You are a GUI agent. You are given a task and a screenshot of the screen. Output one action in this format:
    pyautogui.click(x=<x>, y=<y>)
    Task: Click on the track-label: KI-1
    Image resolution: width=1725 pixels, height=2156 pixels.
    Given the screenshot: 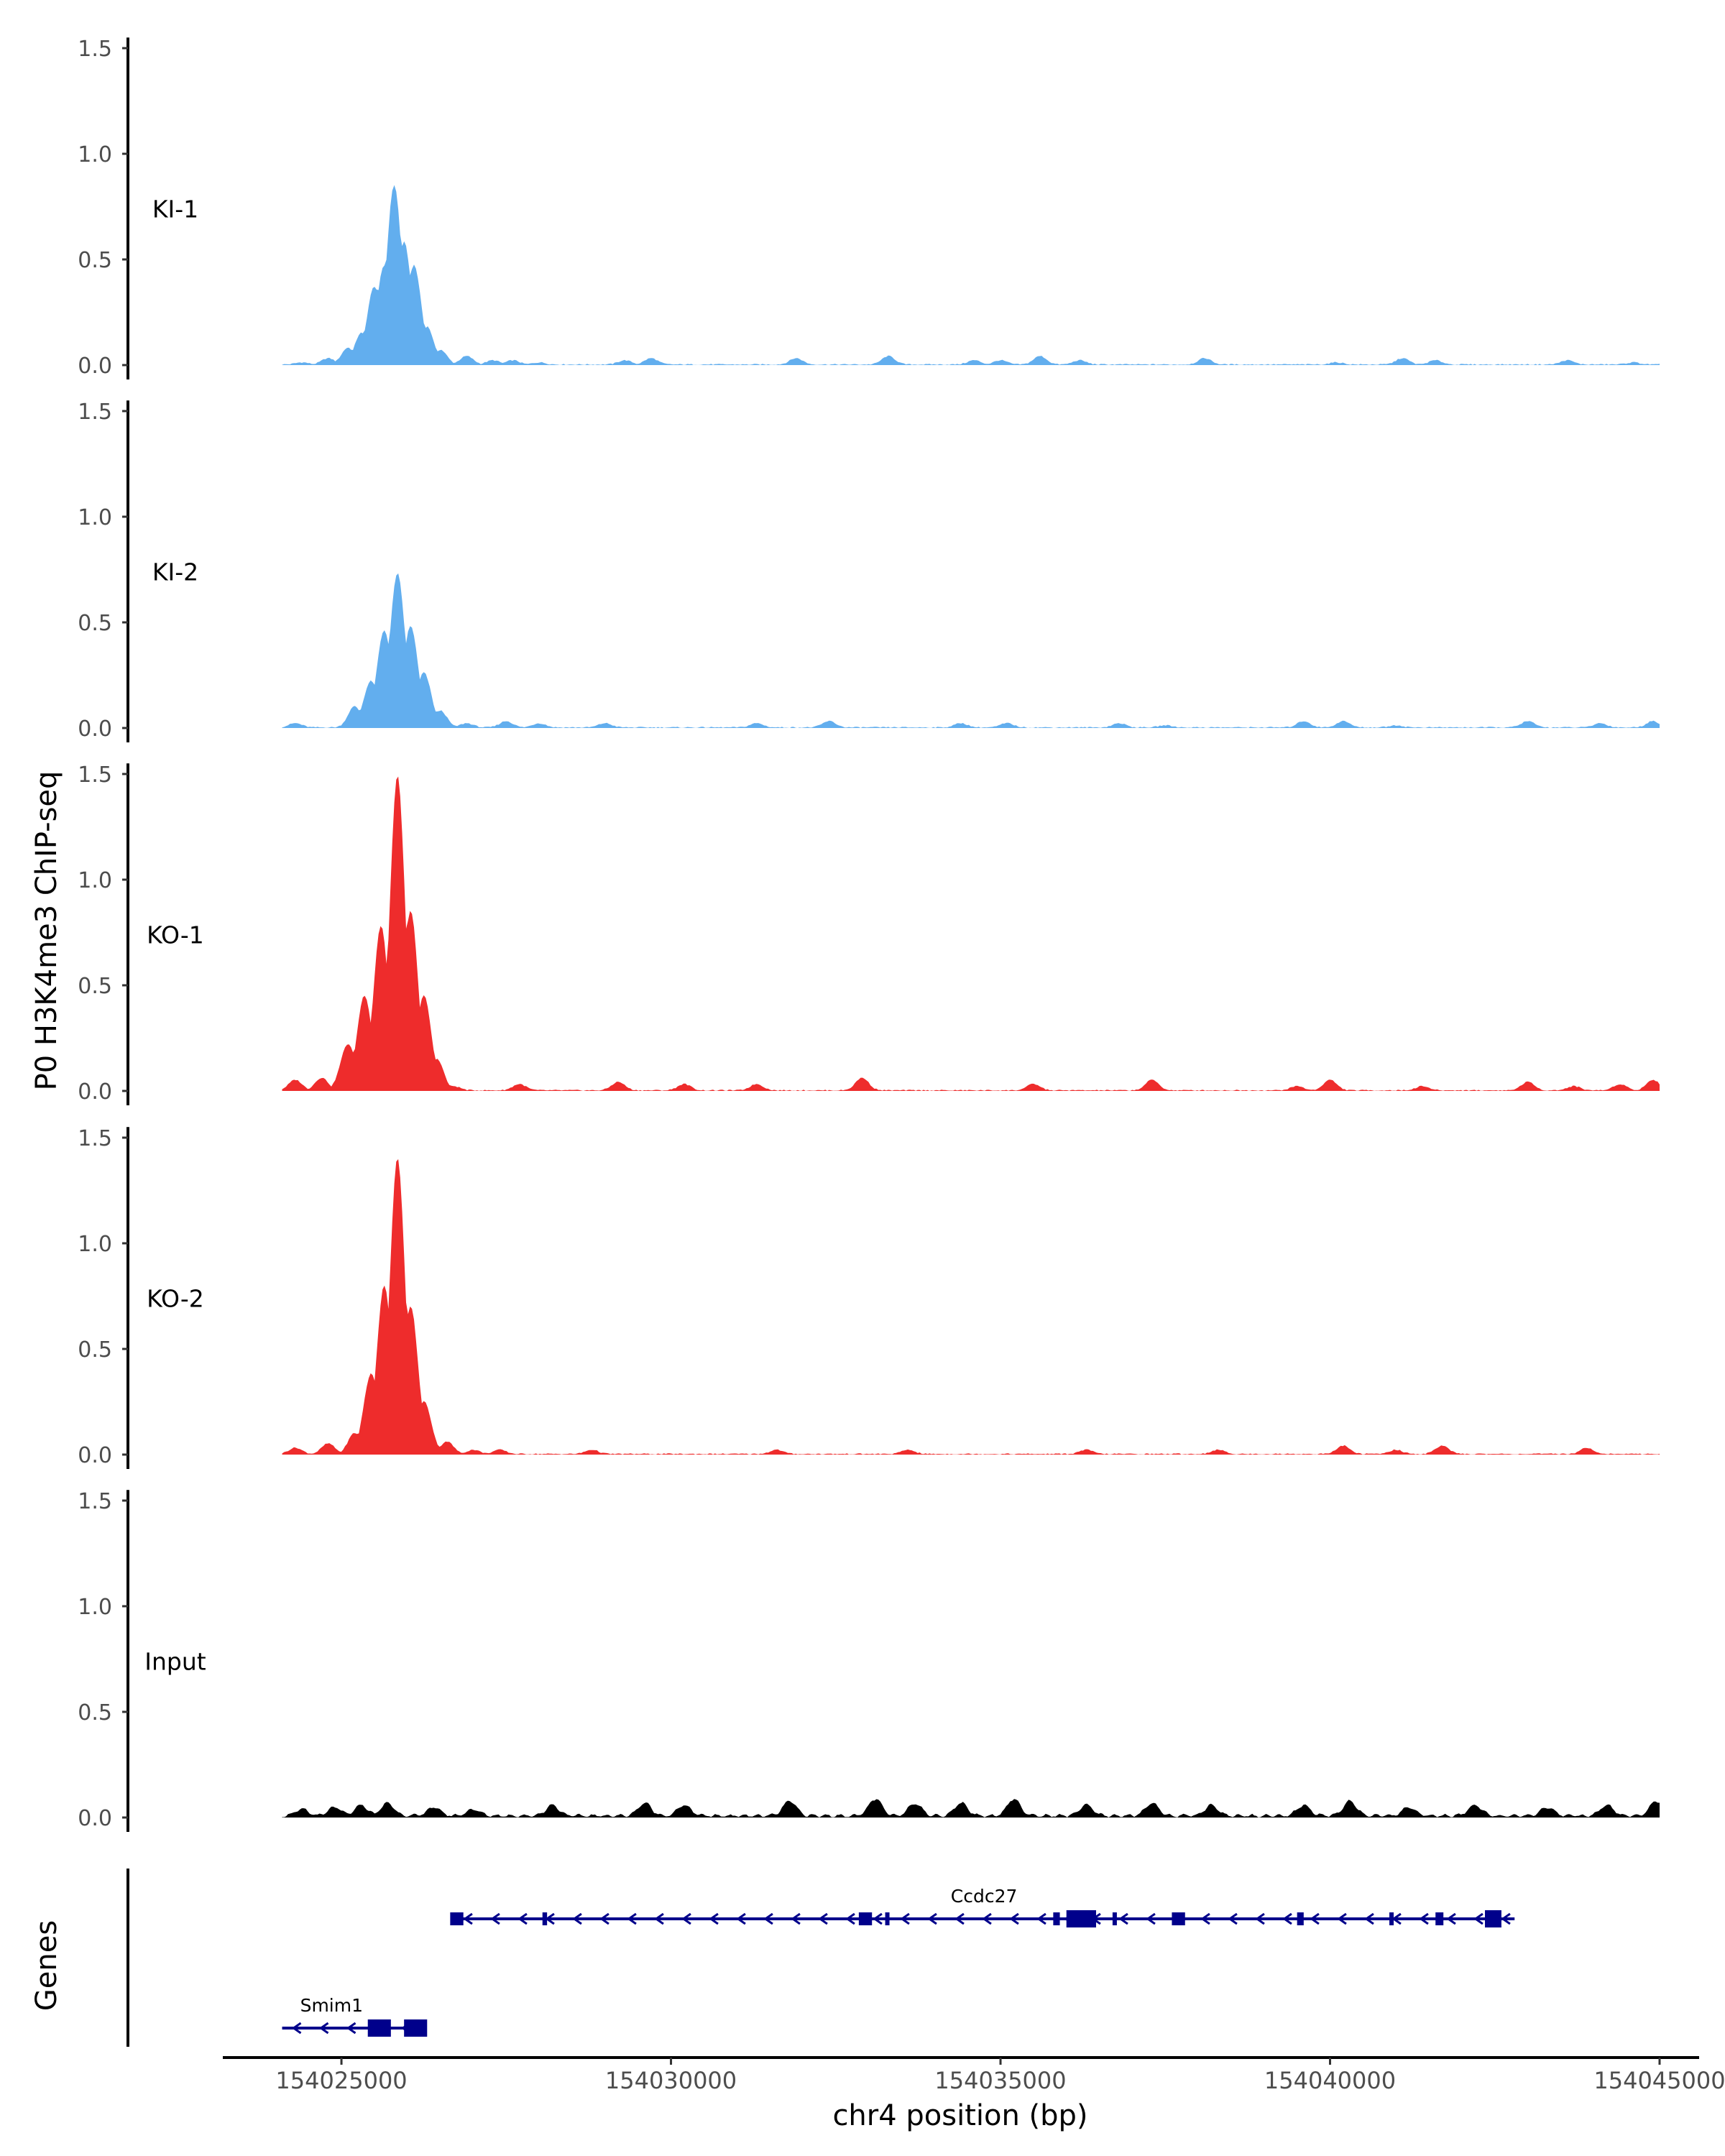 What is the action you would take?
    pyautogui.click(x=175, y=209)
    